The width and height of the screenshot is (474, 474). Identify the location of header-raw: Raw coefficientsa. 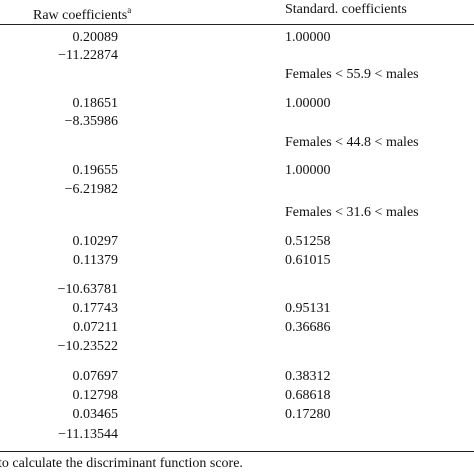
(82, 13).